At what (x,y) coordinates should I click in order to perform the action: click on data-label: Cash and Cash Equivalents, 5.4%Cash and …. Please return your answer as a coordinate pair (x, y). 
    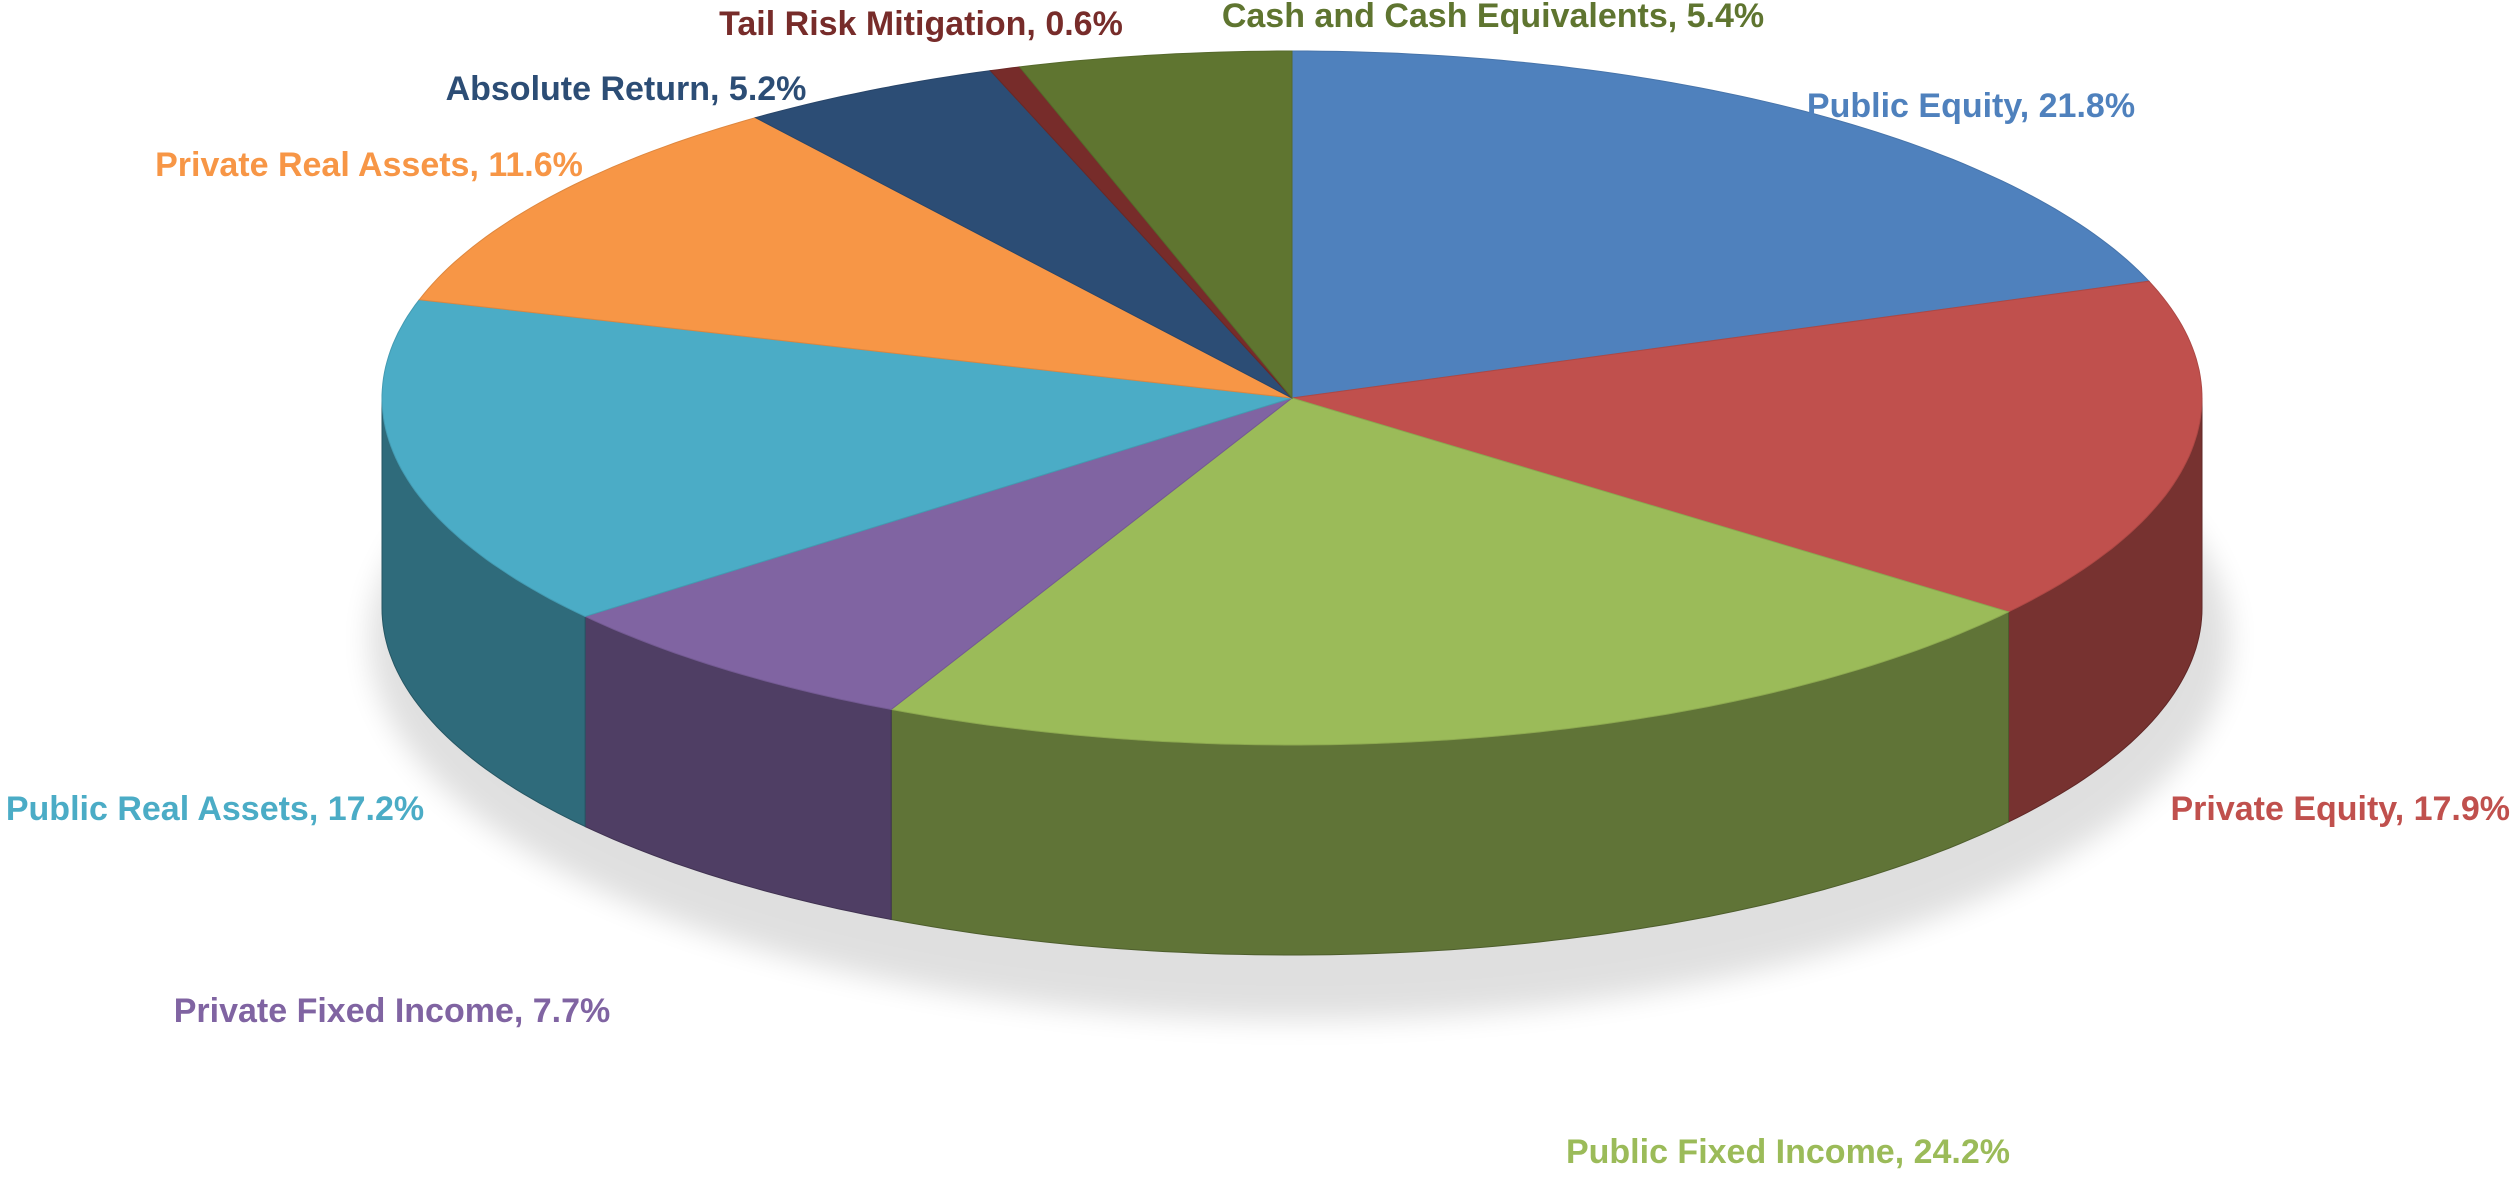
    Looking at the image, I should click on (1493, 17).